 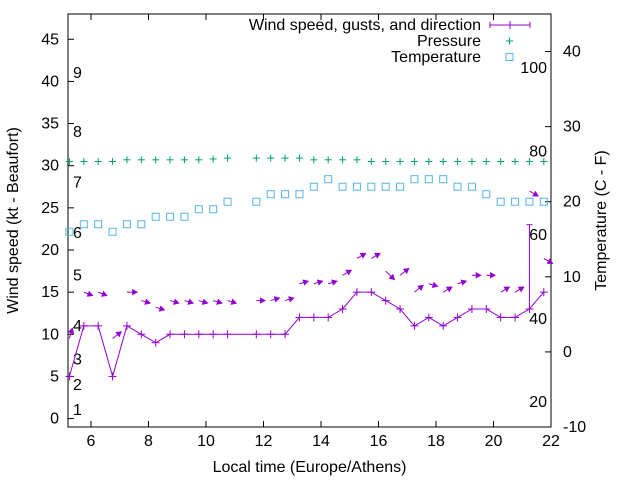 What do you see at coordinates (509, 57) in the screenshot?
I see `legend-temperature-marker` at bounding box center [509, 57].